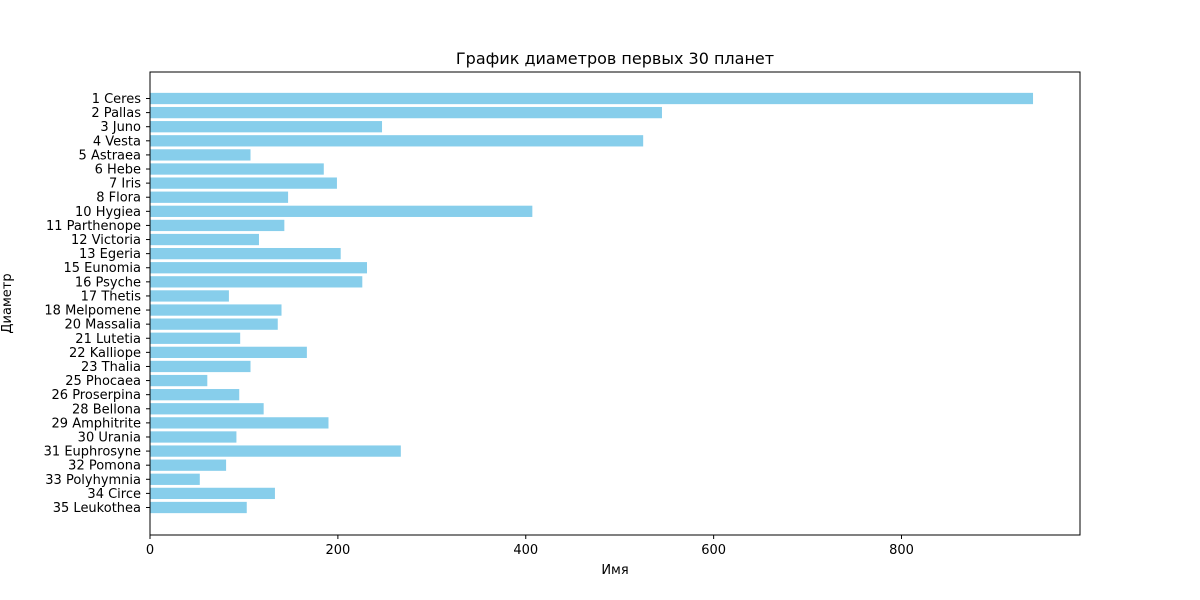 Image resolution: width=1200 pixels, height=600 pixels. I want to click on y-tick-label: 5 Astraea, so click(110, 155).